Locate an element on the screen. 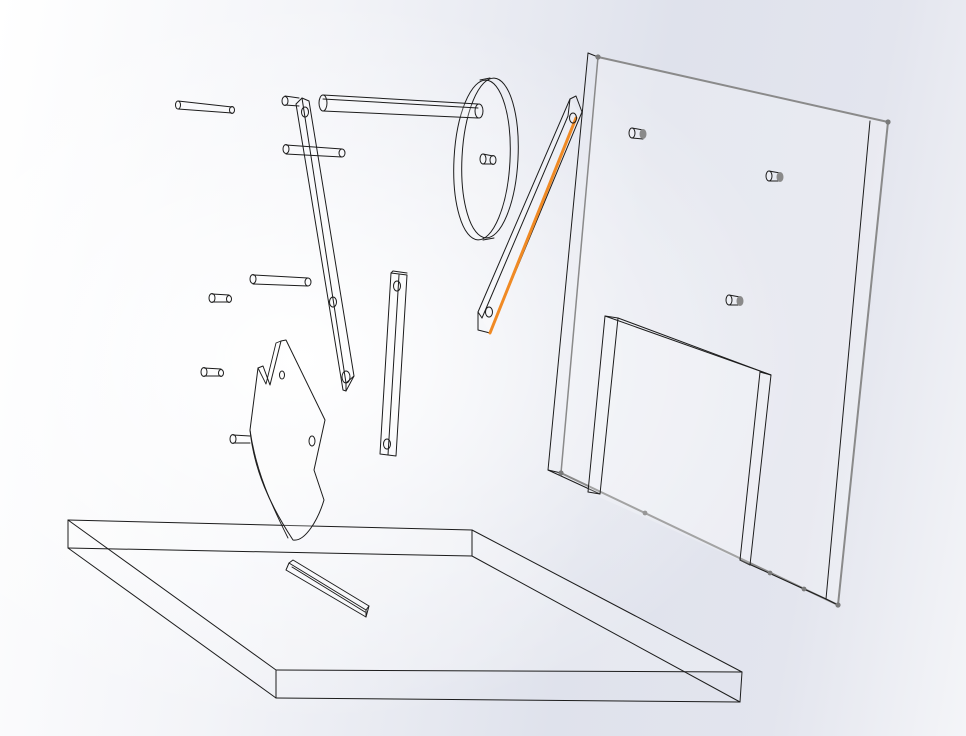  long-link is located at coordinates (325, 244).